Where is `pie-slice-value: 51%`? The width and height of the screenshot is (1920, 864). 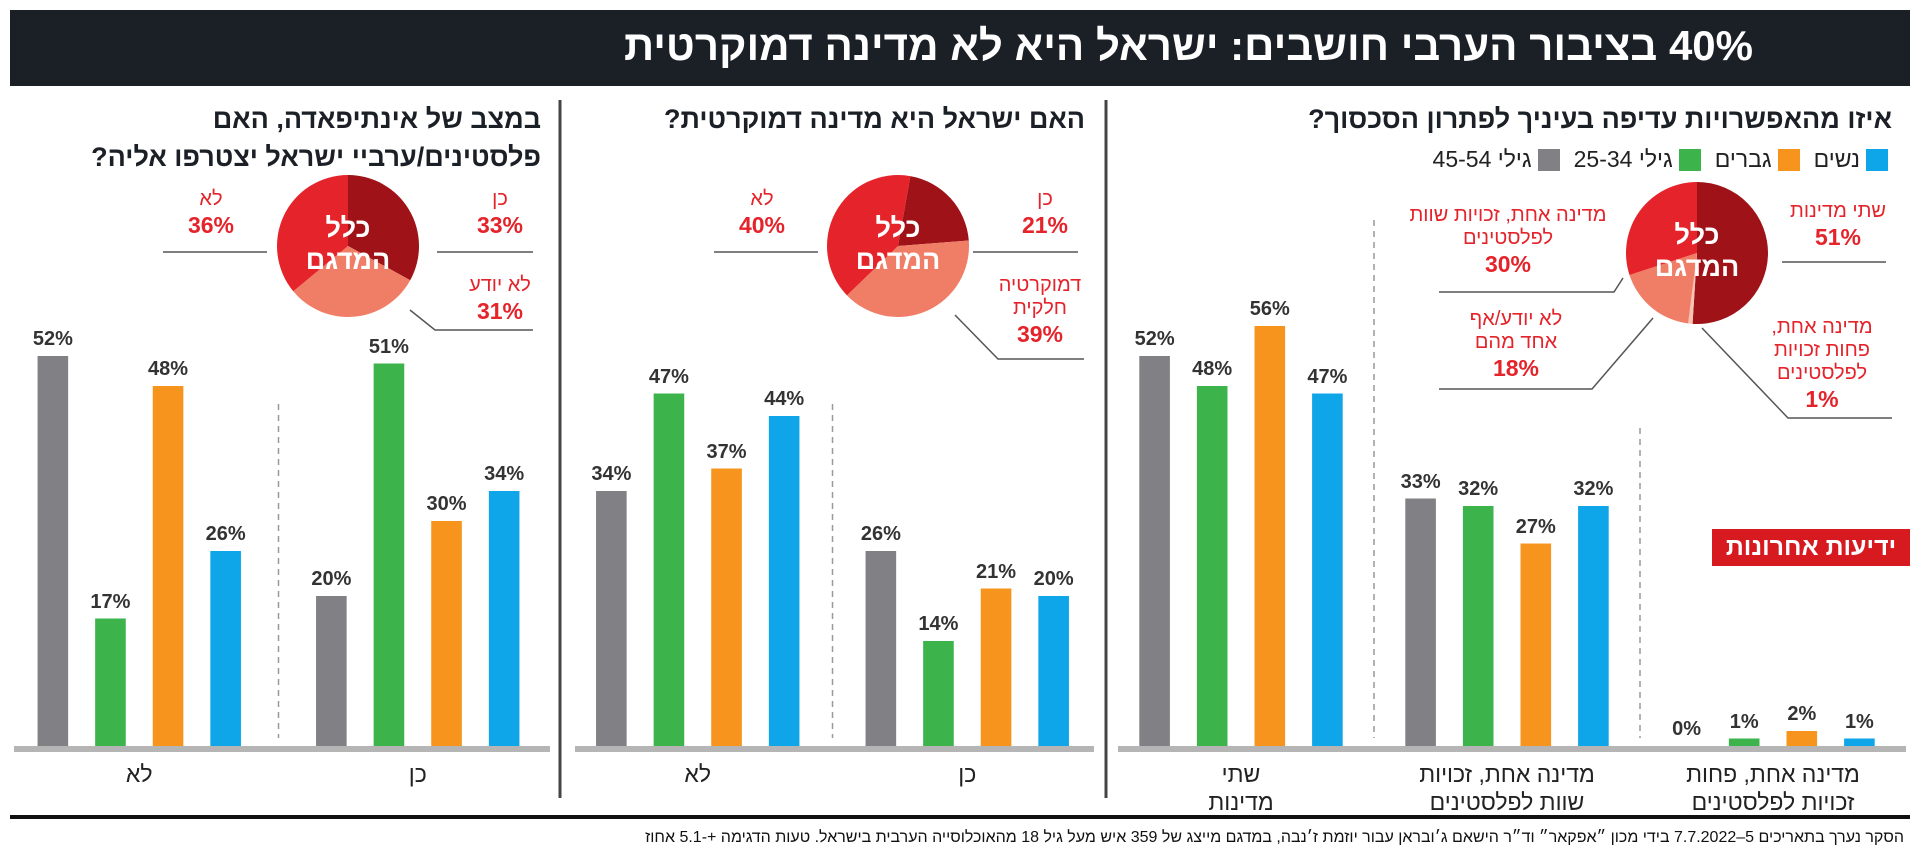 pie-slice-value: 51% is located at coordinates (1838, 237).